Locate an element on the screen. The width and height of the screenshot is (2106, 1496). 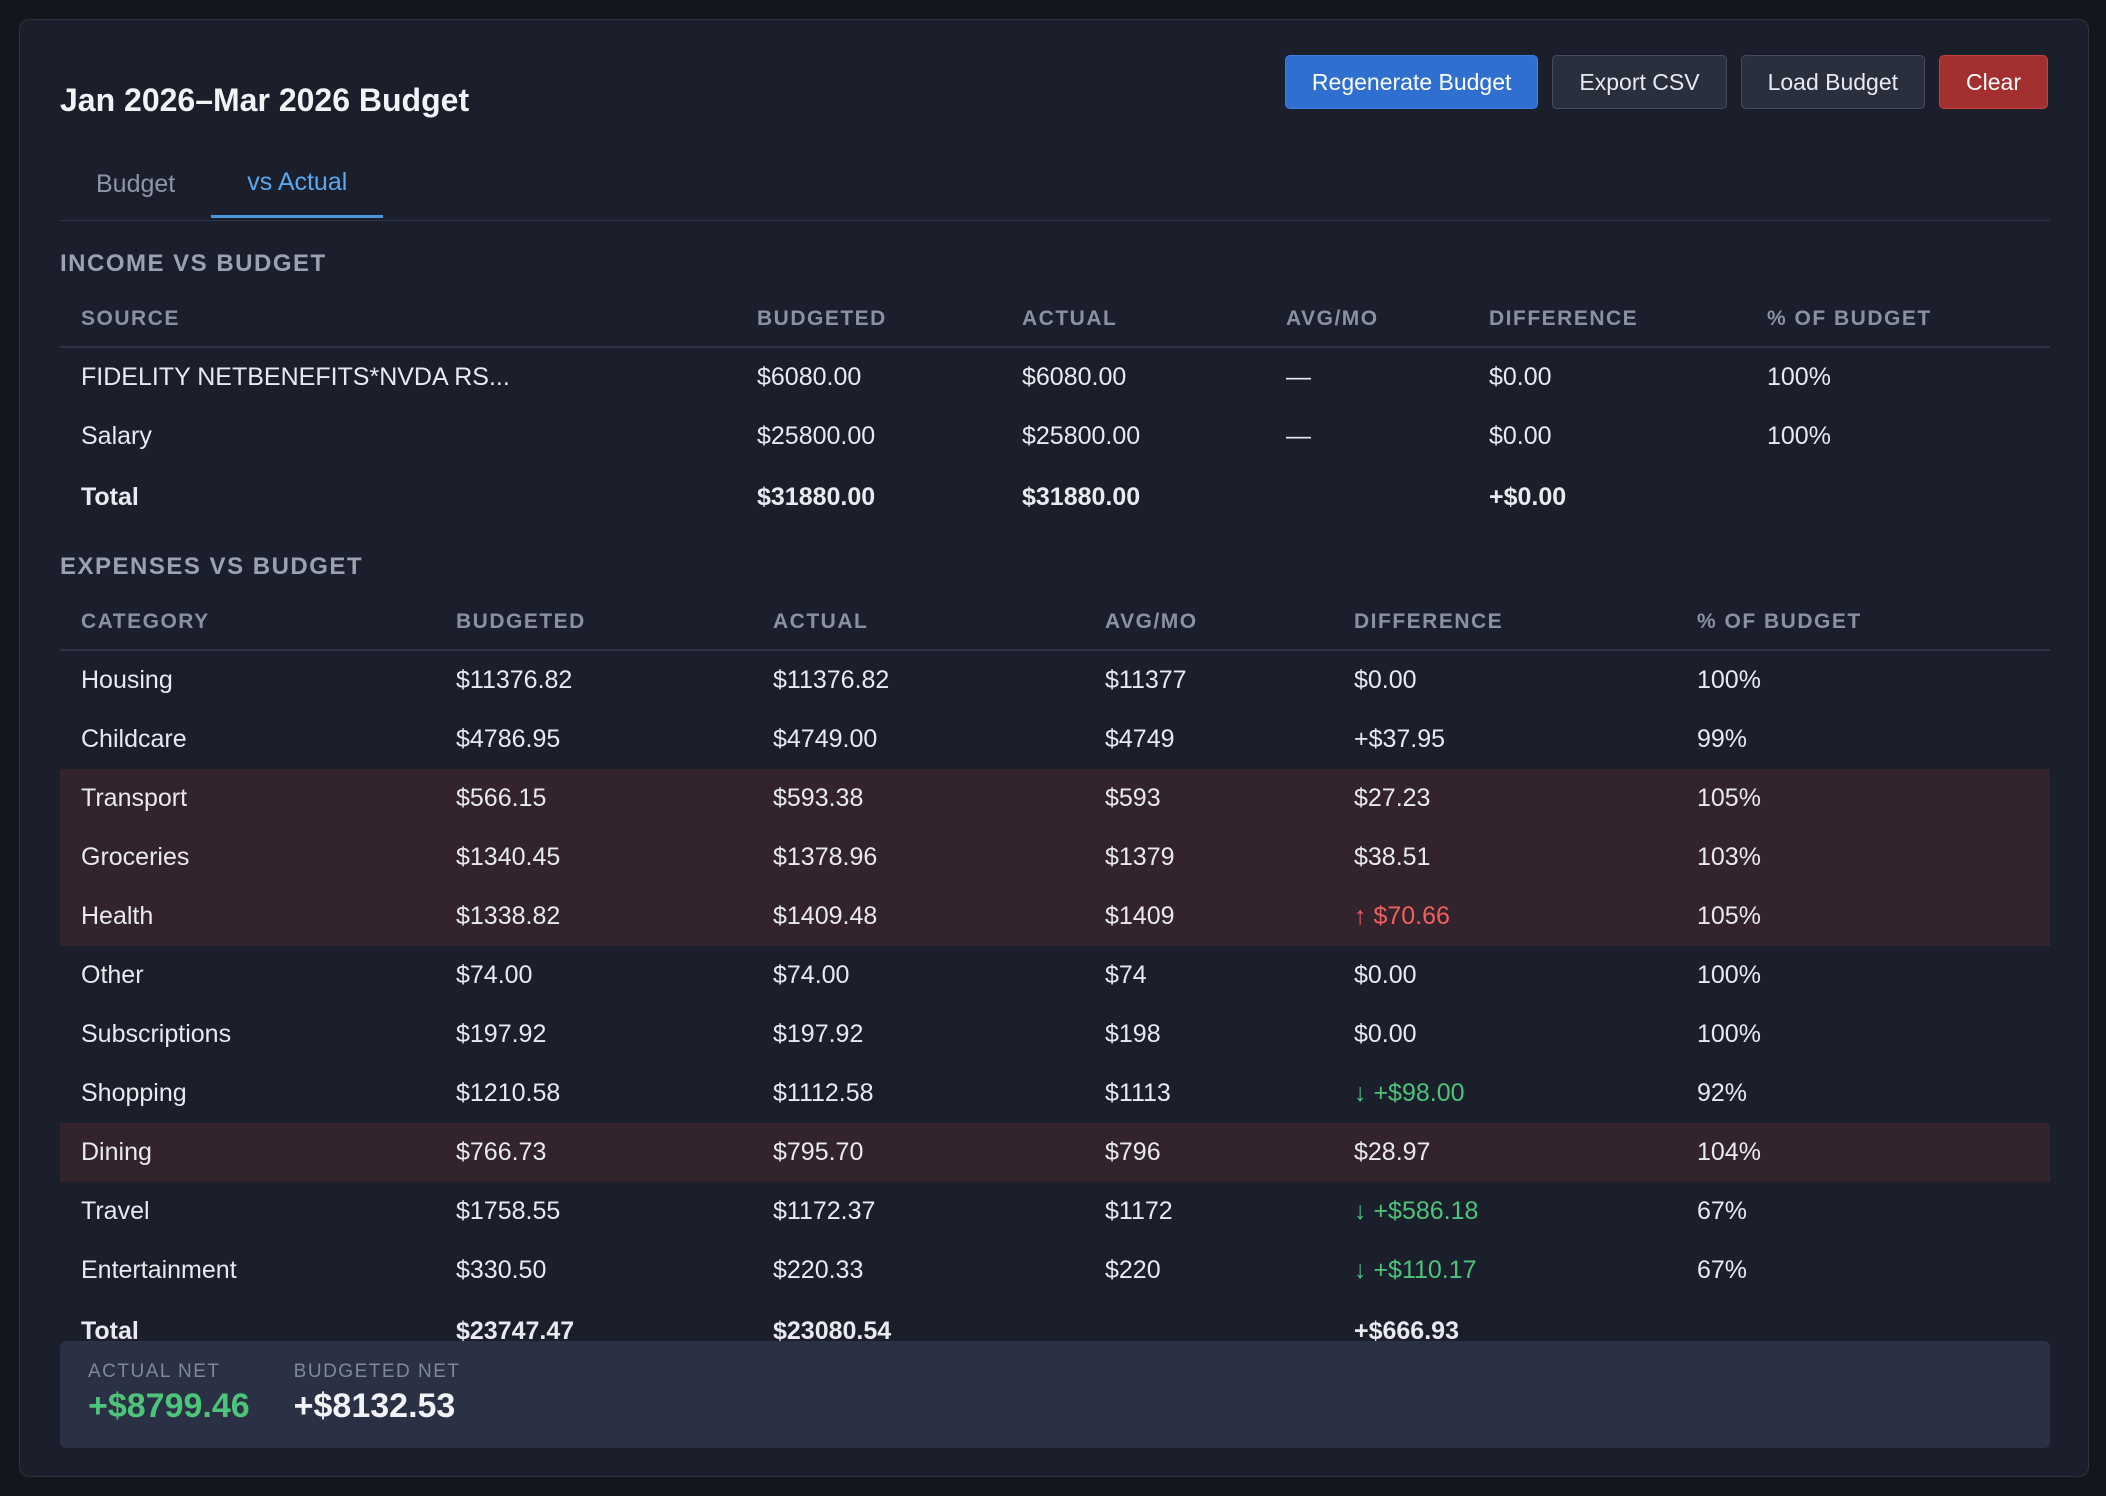
cell: ↑ $70.66 is located at coordinates (1402, 916).